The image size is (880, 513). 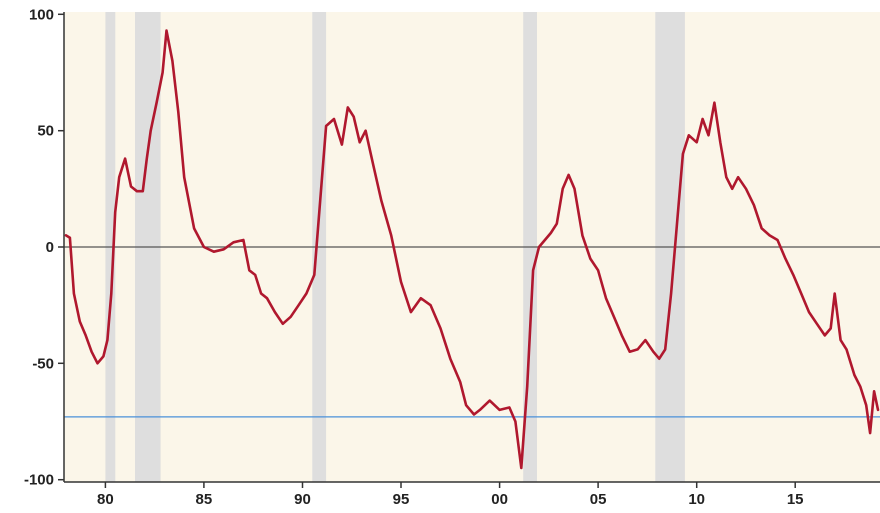 What do you see at coordinates (45, 131) in the screenshot?
I see `y-tick-label: 50` at bounding box center [45, 131].